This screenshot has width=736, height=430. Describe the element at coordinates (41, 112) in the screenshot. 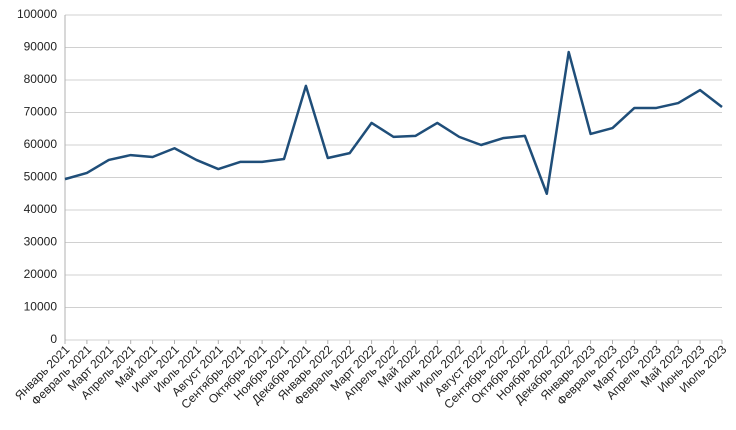

I see `y-tick-label: 70000` at that location.